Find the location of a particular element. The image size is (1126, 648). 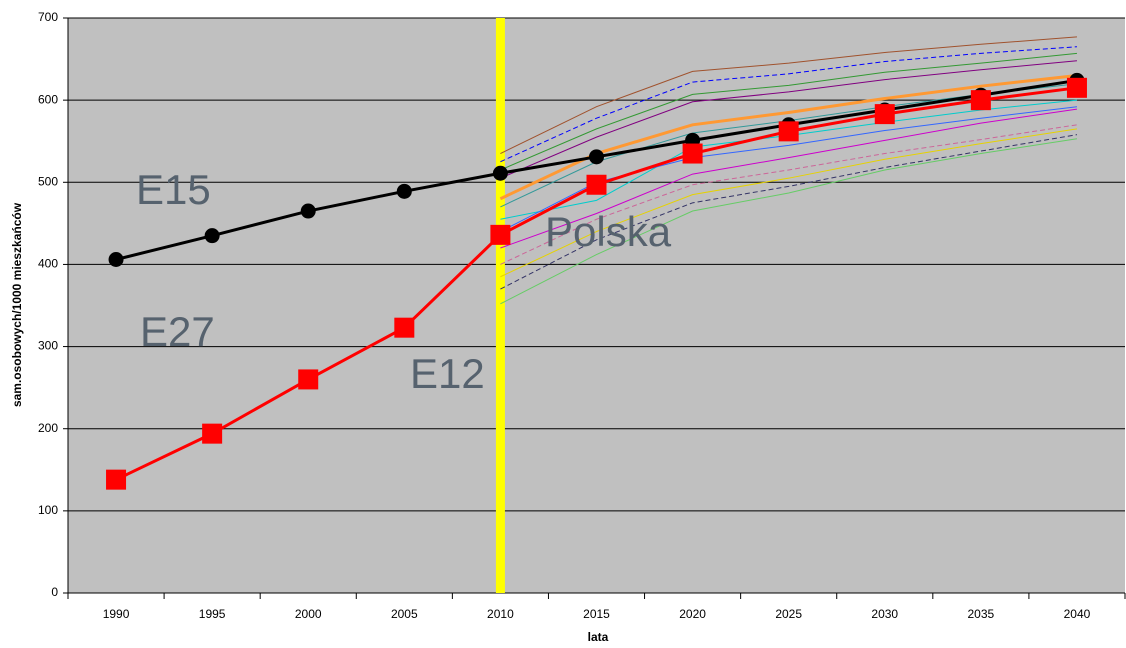

annotation: E27 is located at coordinates (177, 331).